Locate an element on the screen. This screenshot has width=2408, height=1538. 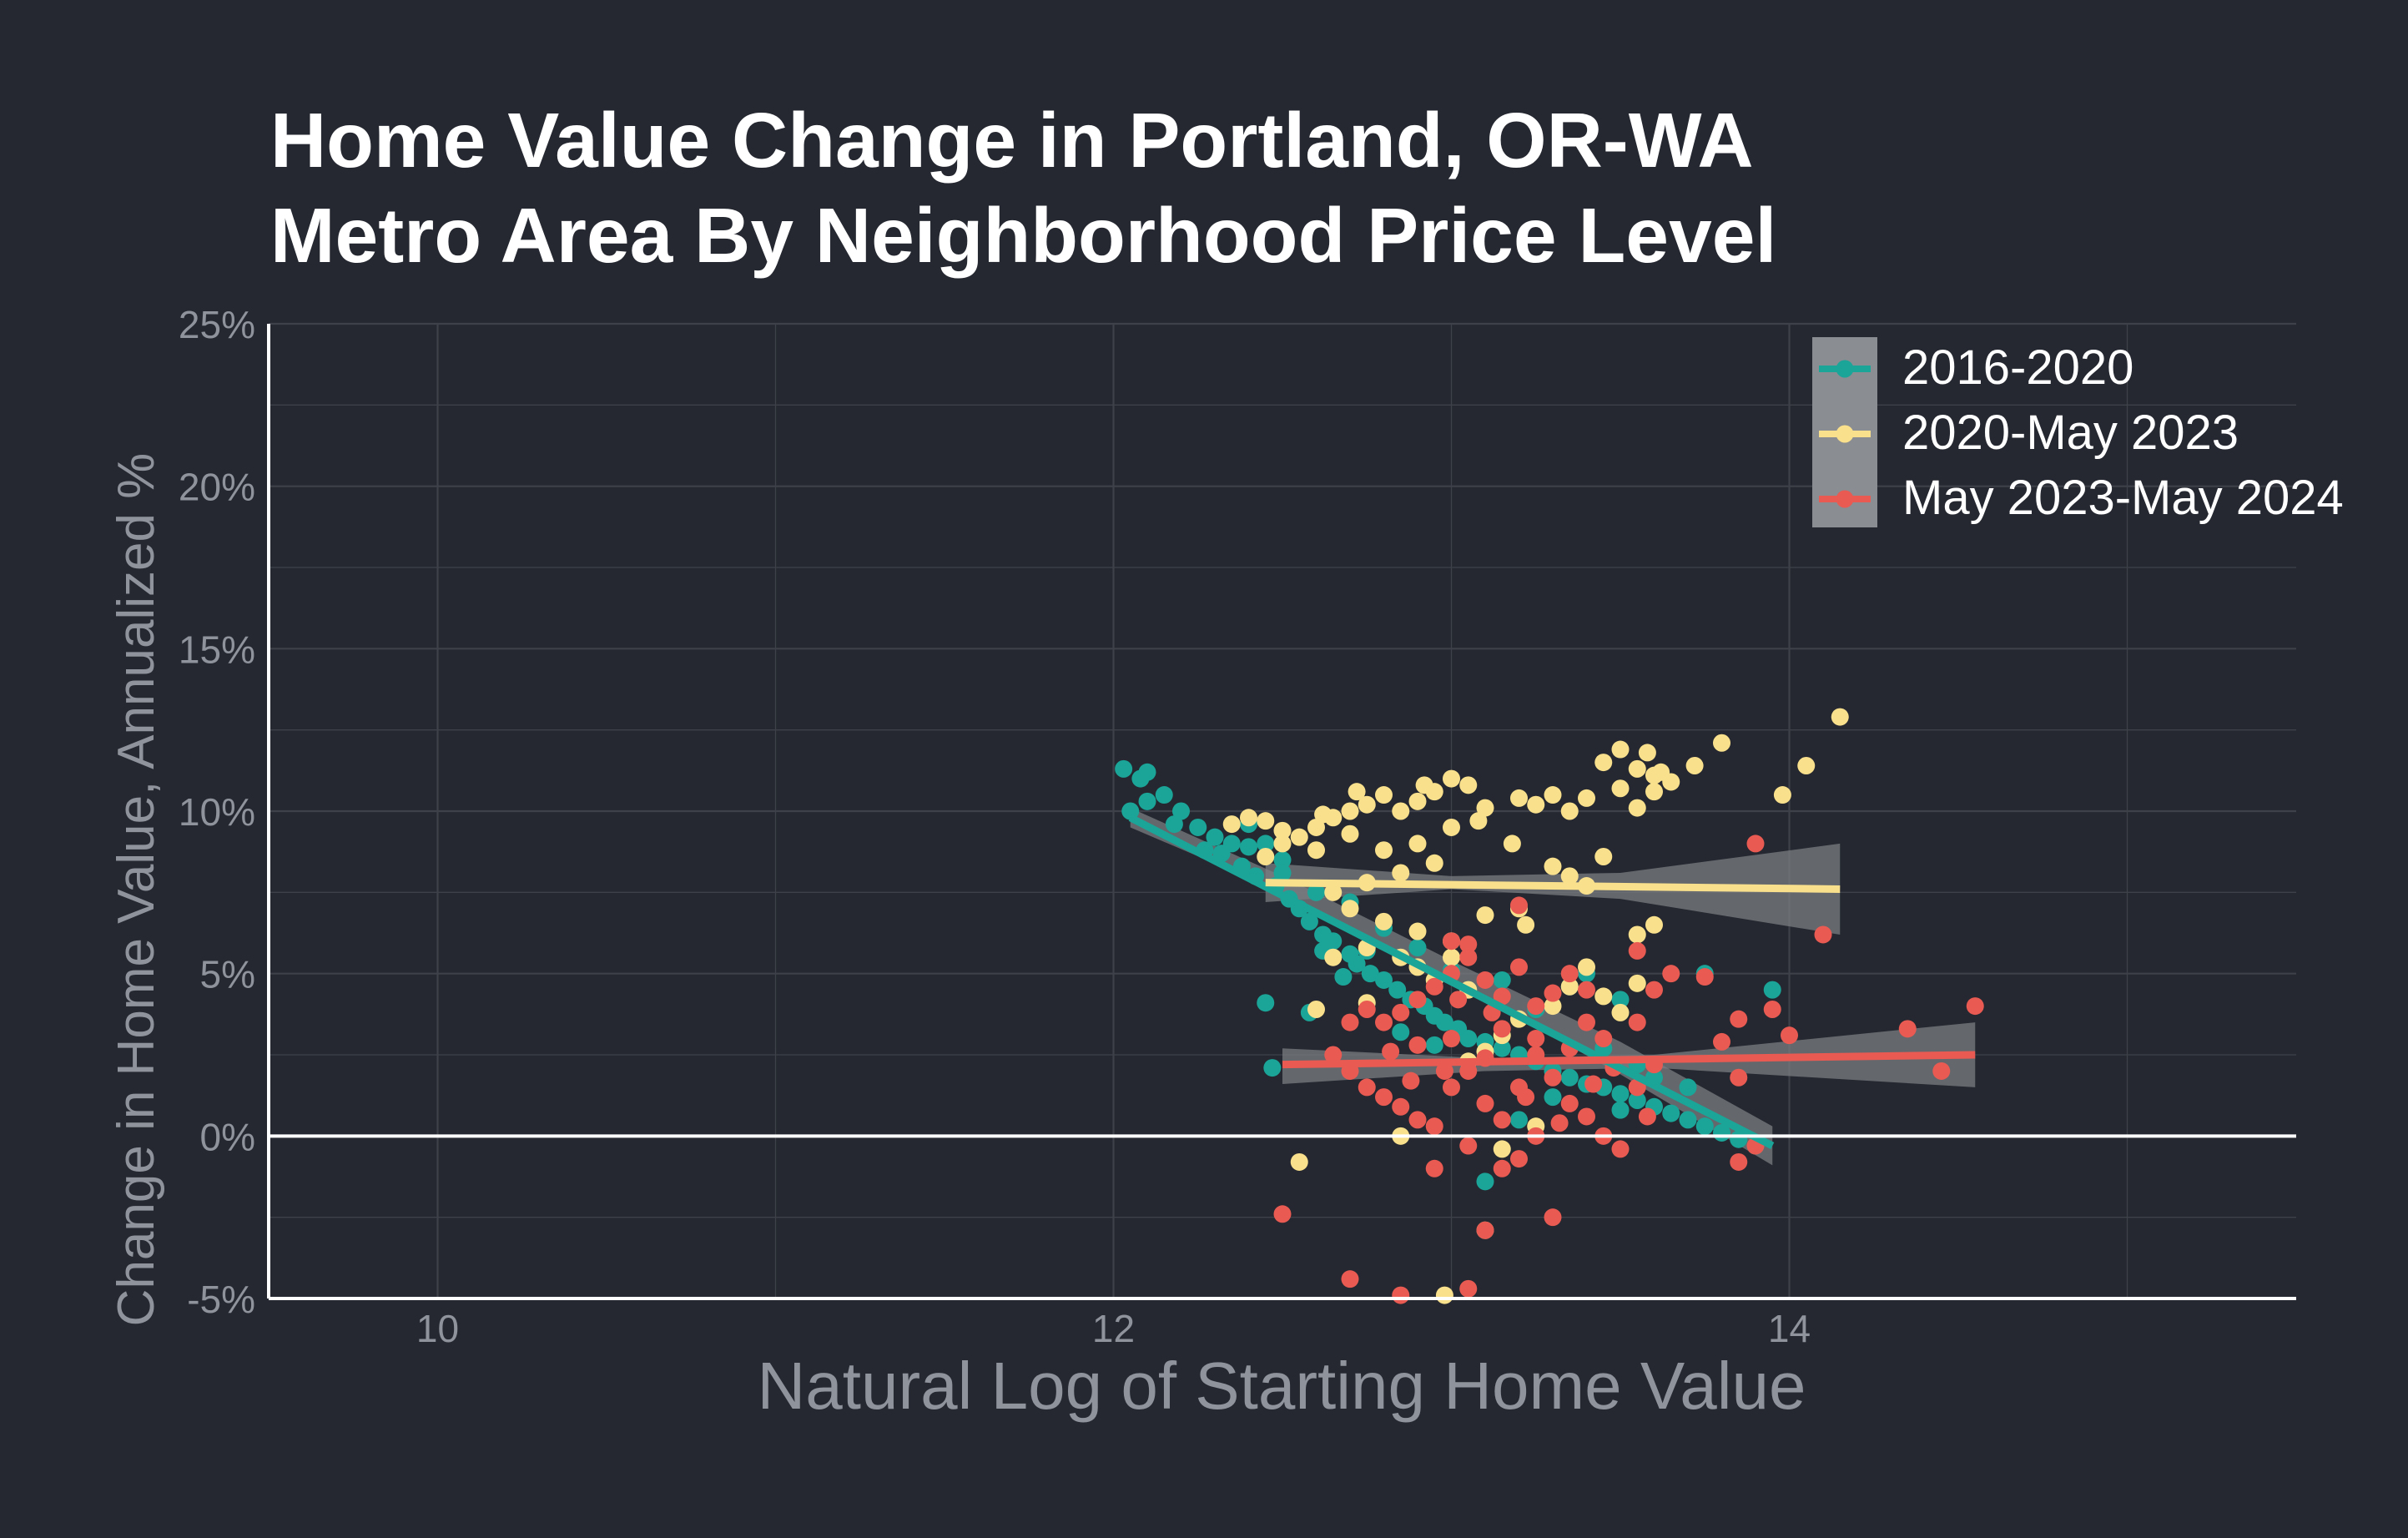
y-axis-label: Change in Home Value, Annualized % is located at coordinates (136, 890).